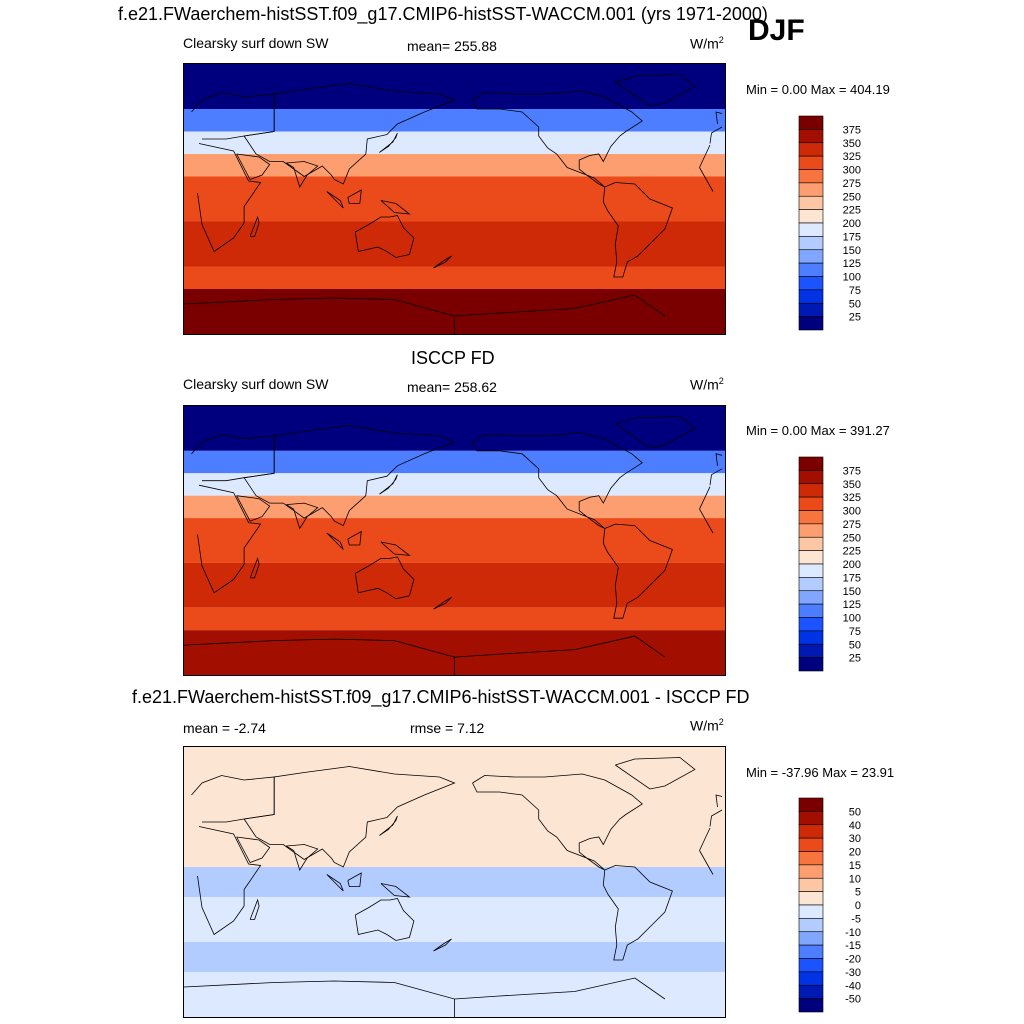 The image size is (1024, 1024). I want to click on panel-2-variable-label: Clearsky surf down SW, so click(256, 384).